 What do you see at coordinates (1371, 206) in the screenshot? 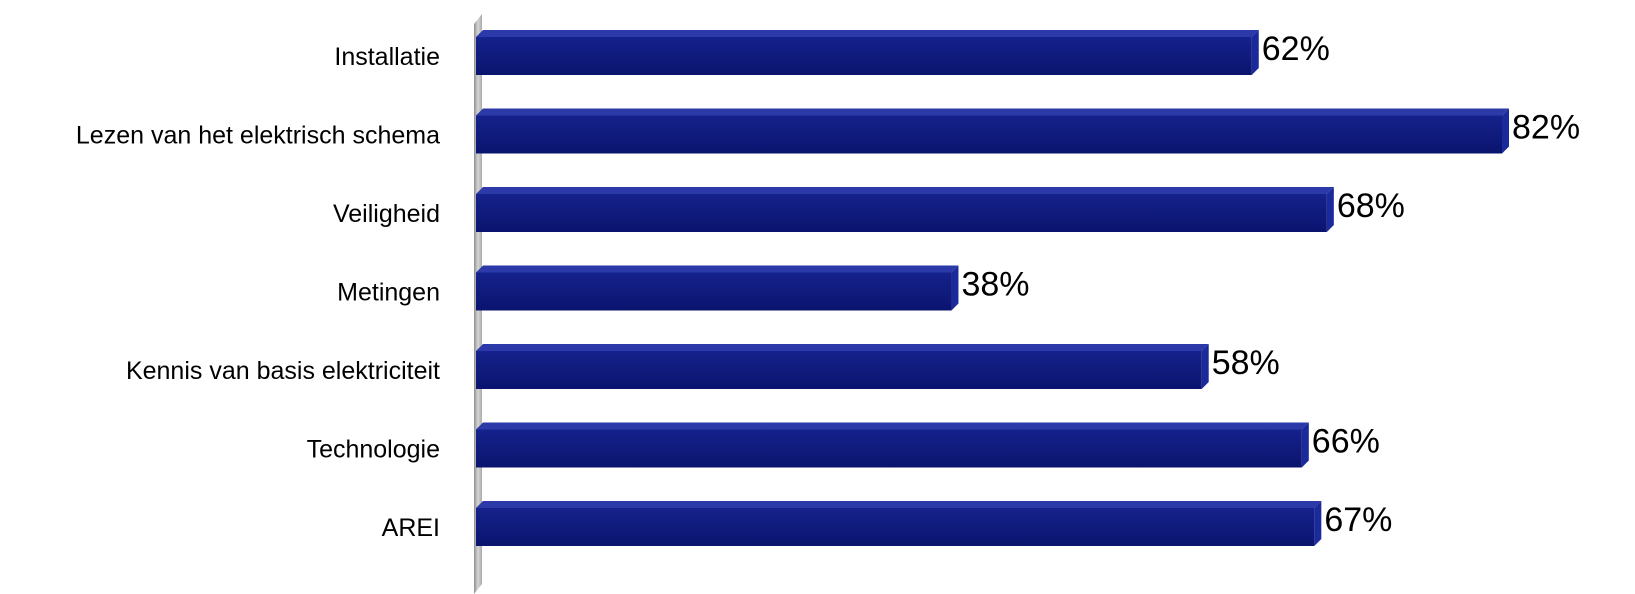
I see `value-label: 68%` at bounding box center [1371, 206].